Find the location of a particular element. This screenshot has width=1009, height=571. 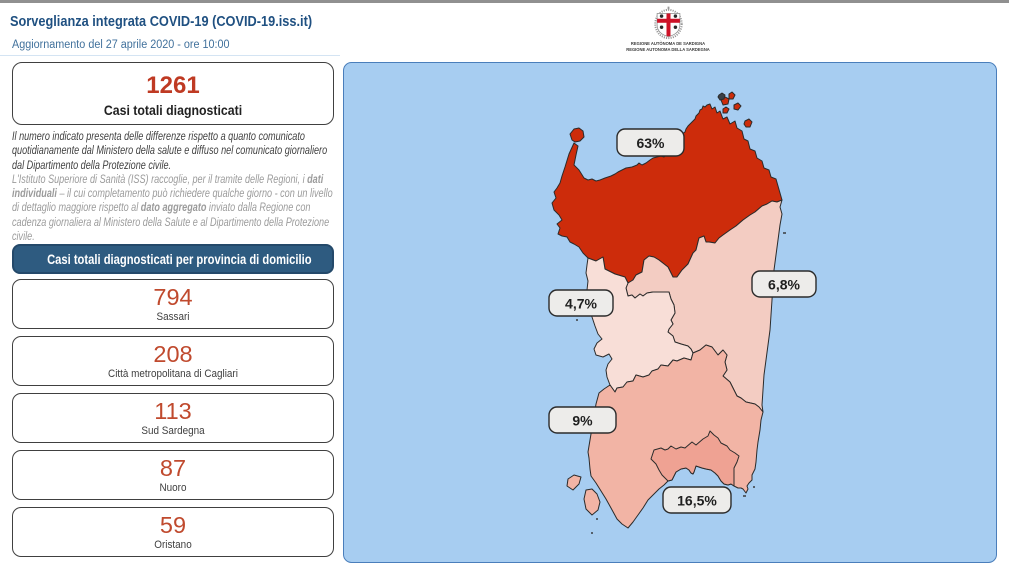

svg-text: 9% is located at coordinates (582, 421).